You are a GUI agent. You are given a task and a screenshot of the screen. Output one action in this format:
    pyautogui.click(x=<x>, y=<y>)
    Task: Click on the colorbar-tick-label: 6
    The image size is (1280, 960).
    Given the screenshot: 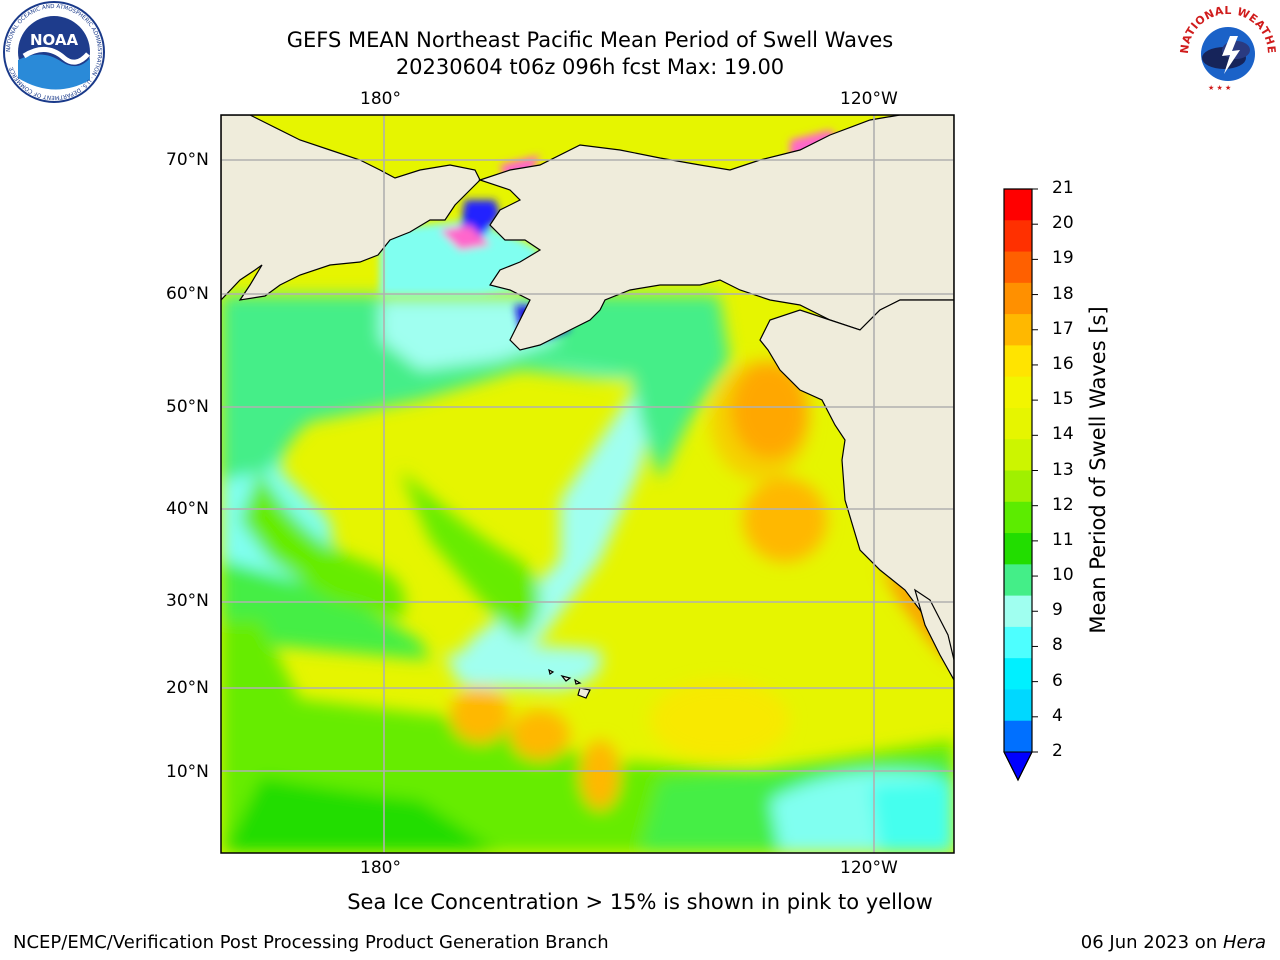 What is the action you would take?
    pyautogui.click(x=1057, y=680)
    